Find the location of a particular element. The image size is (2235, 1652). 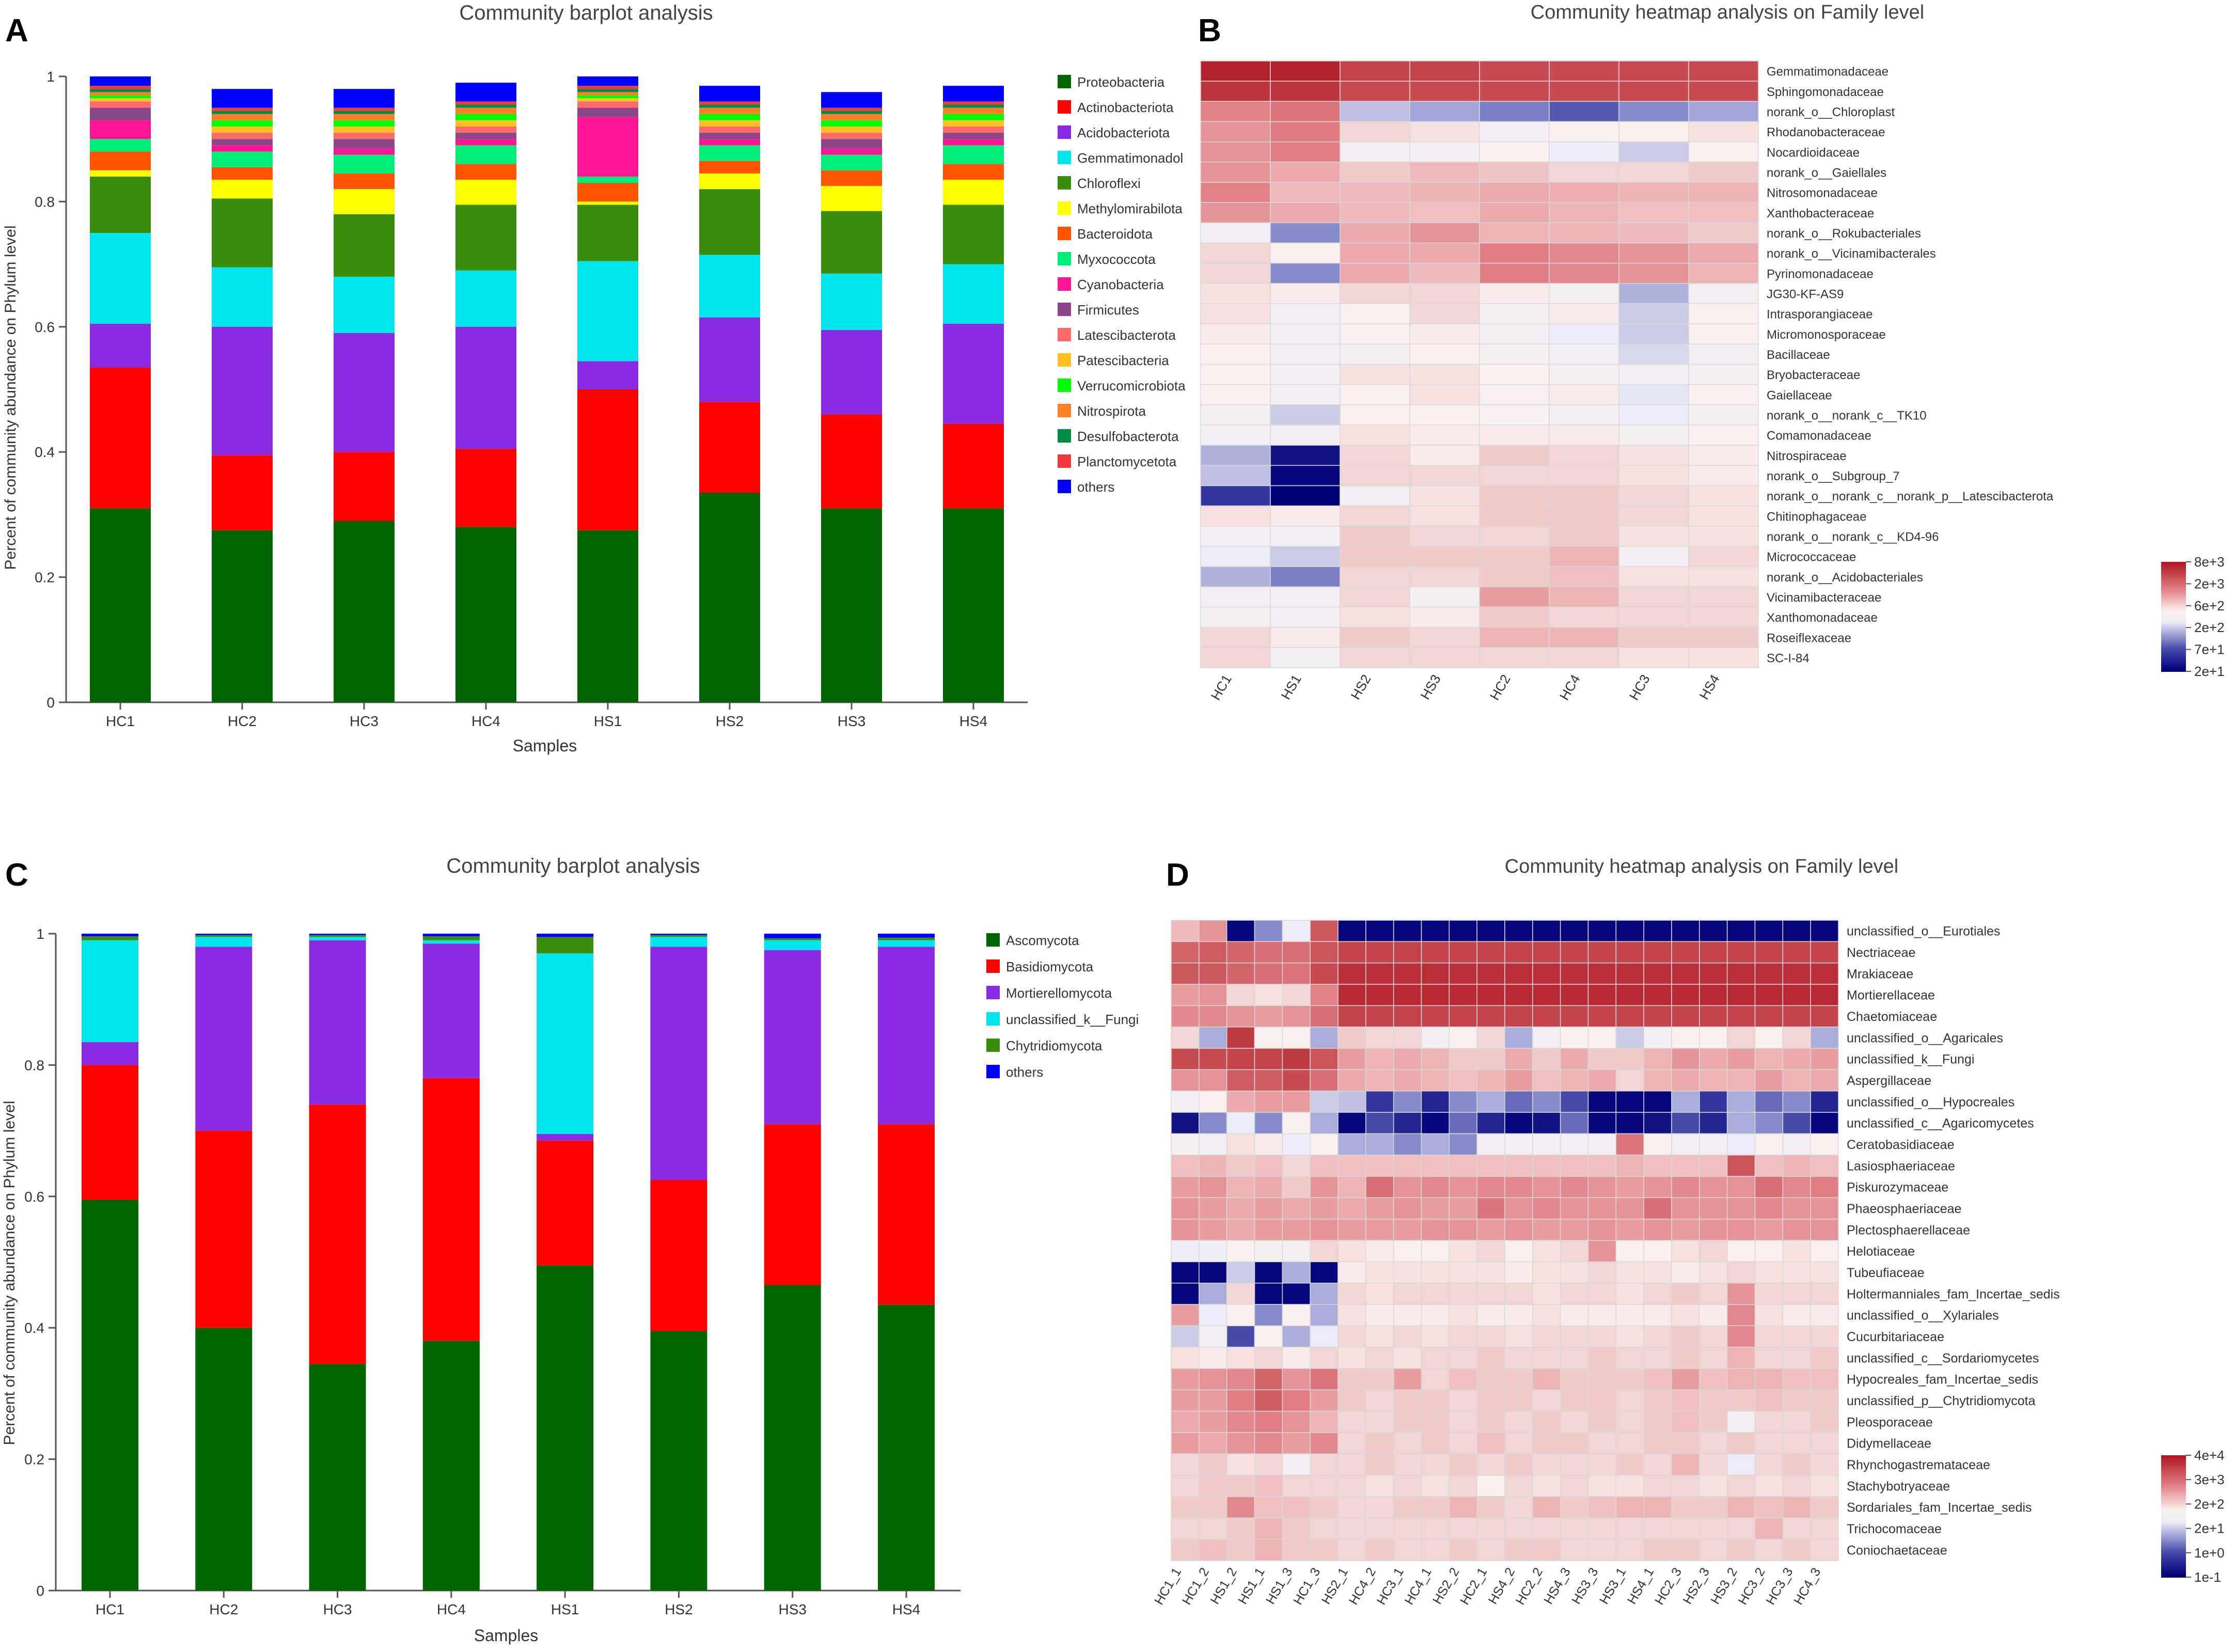

legend-label: Bacteroidota is located at coordinates (1115, 234).